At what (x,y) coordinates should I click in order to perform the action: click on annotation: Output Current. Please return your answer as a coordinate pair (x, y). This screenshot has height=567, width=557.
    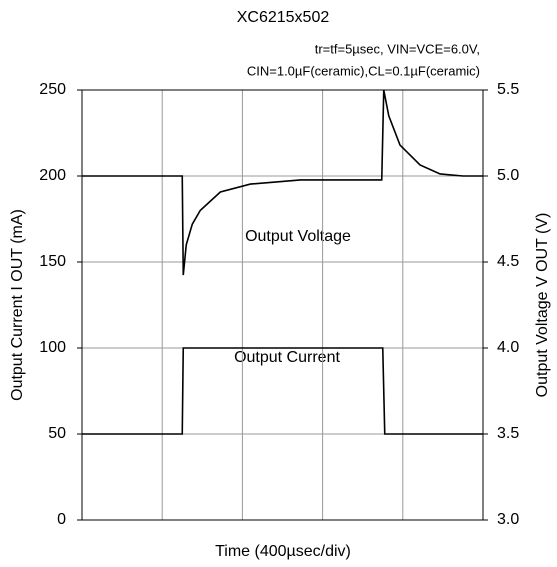
    Looking at the image, I should click on (287, 357).